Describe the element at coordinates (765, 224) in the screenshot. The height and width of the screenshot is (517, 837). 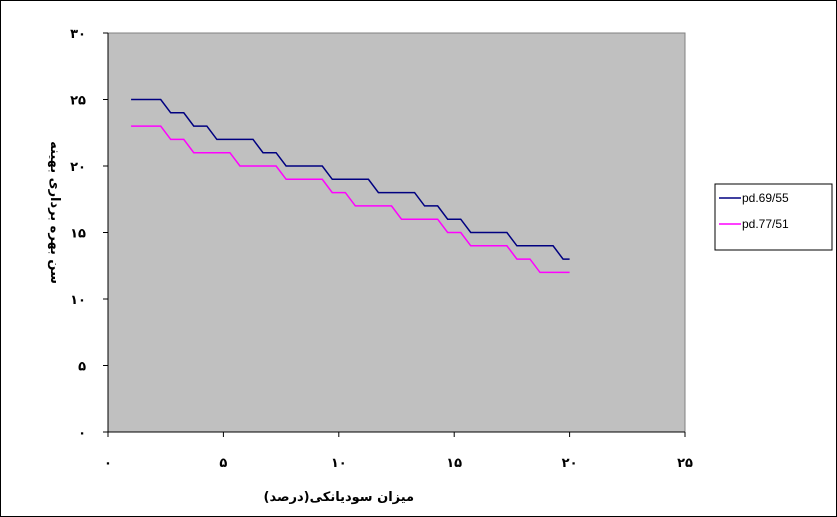
I see `legend-label-2: pd.77/51` at that location.